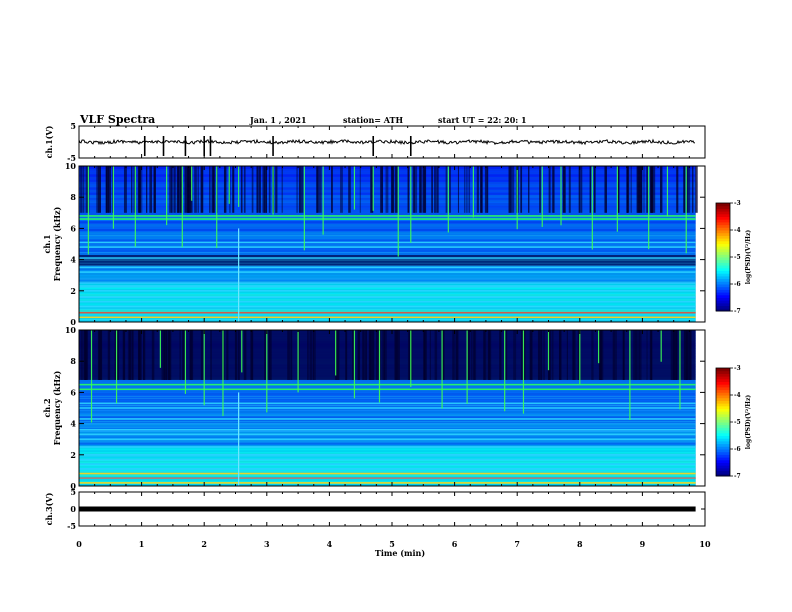  Describe the element at coordinates (73, 455) in the screenshot. I see `y-tick-label: 2` at that location.